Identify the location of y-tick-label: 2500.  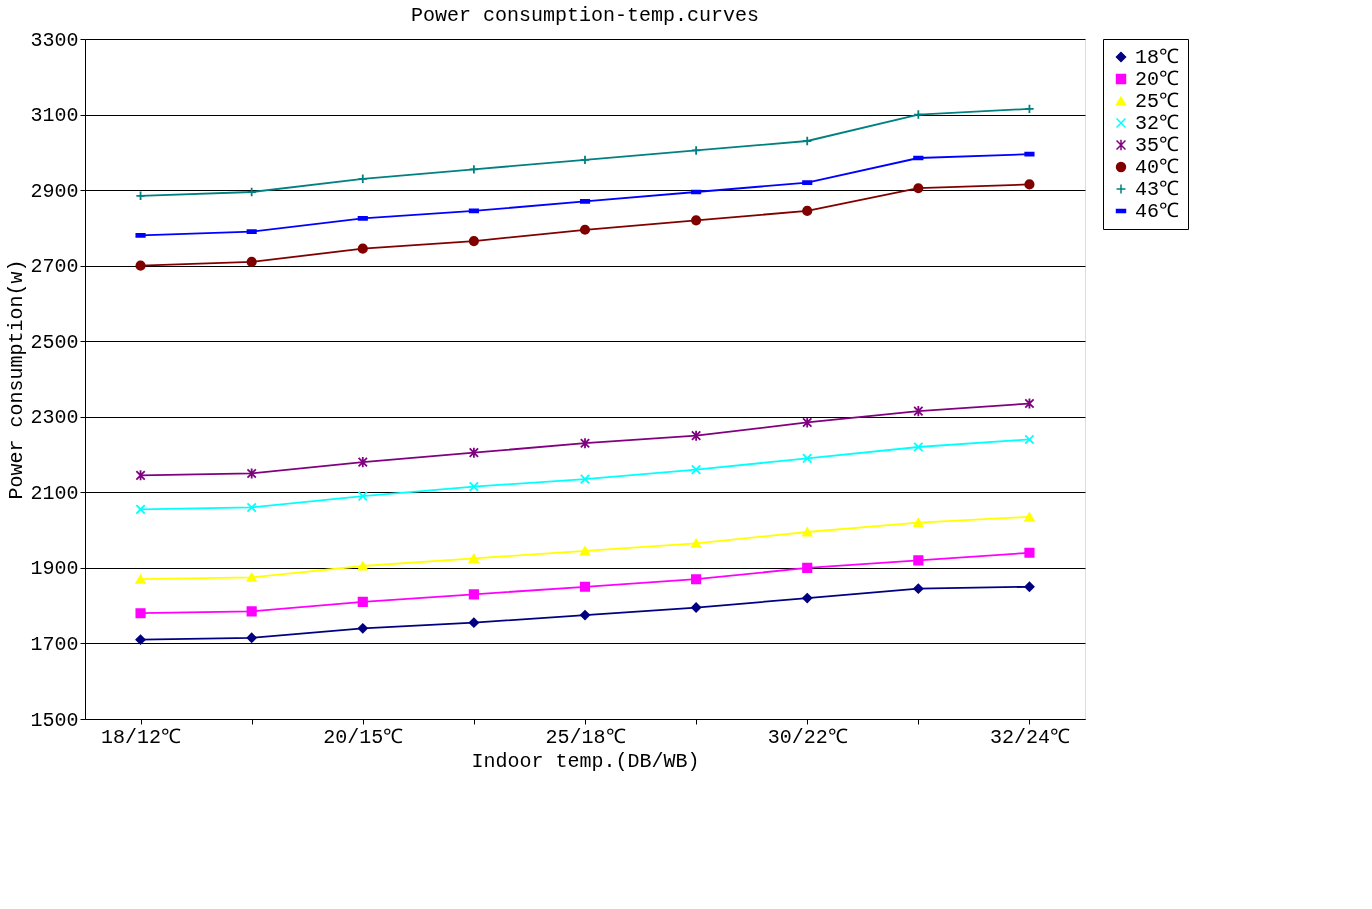
(54, 342).